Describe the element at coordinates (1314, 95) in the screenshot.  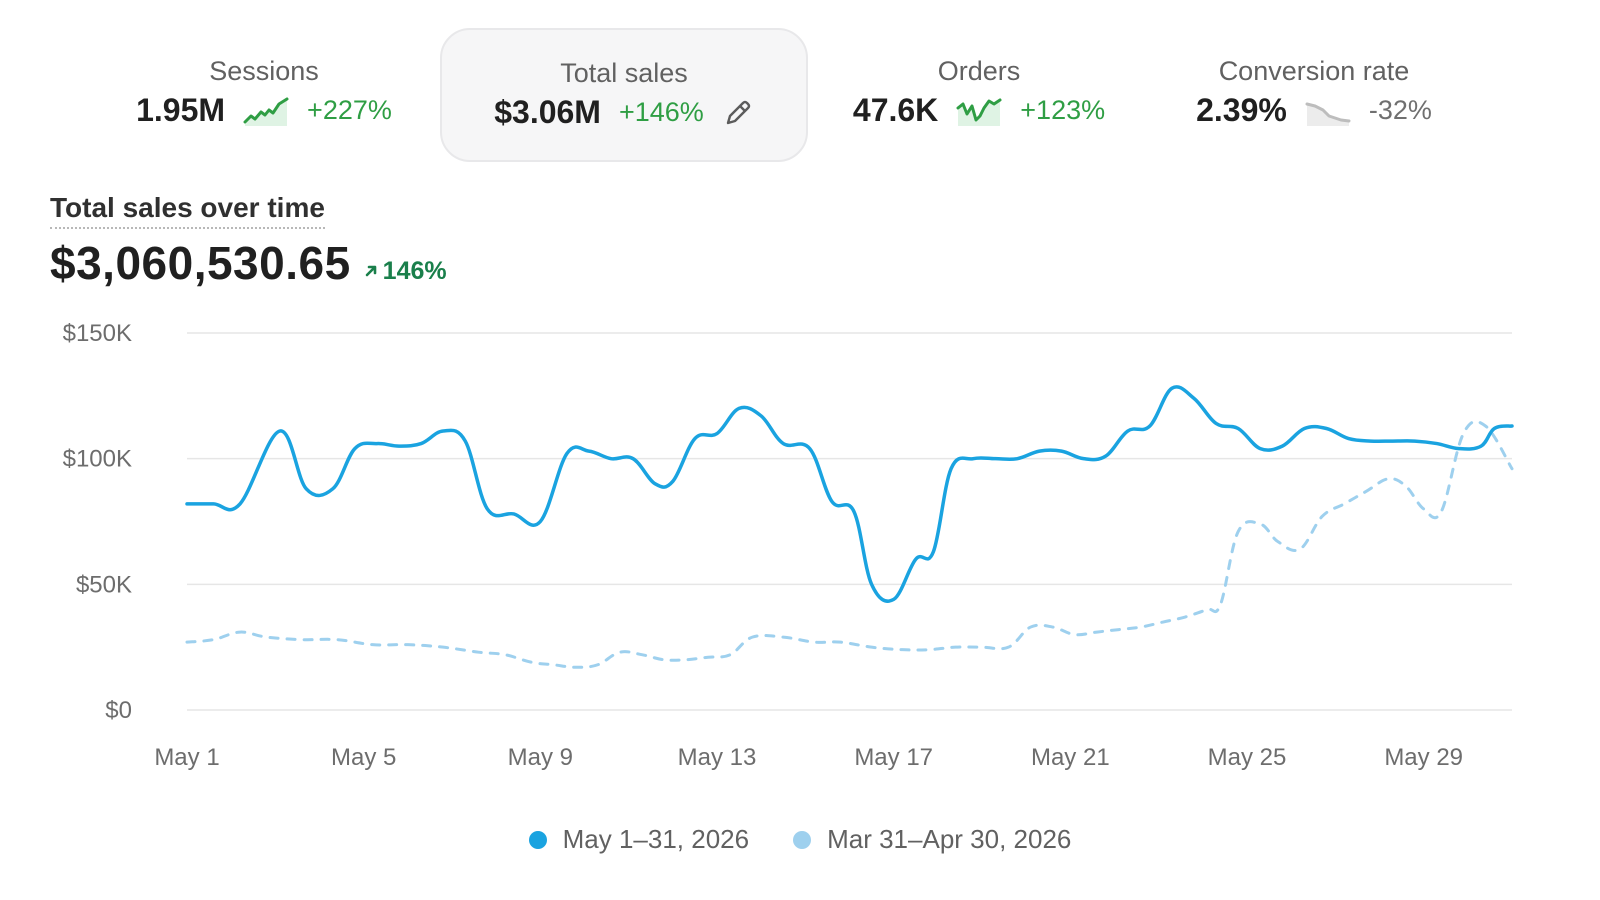
I see `metric-card-conversion-rate: Conversion rate 2.39% -32%` at that location.